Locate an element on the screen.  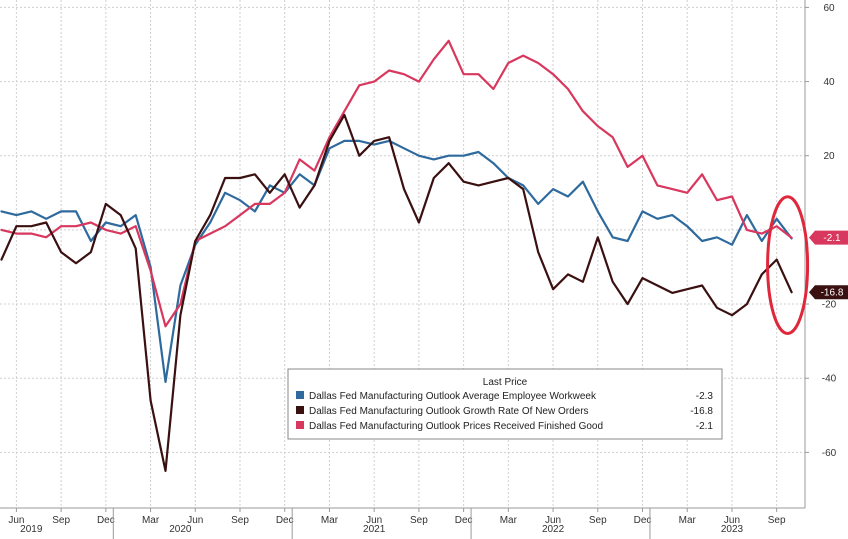
y-tick-label: 20 is located at coordinates (829, 156).